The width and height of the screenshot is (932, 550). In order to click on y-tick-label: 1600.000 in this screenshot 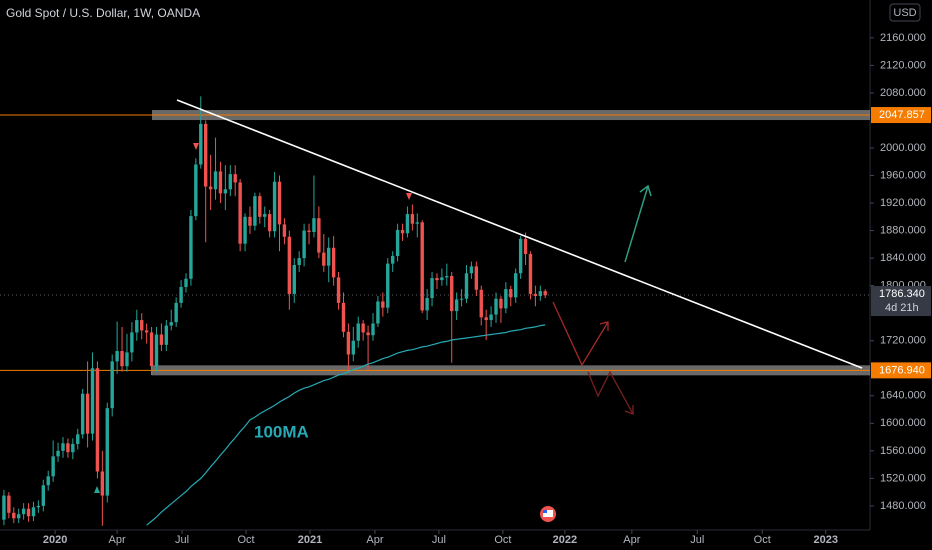, I will do `click(903, 423)`.